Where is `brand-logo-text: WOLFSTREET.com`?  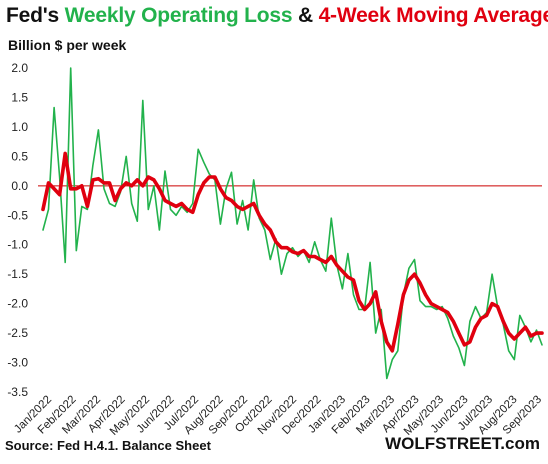 brand-logo-text: WOLFSTREET.com is located at coordinates (462, 443).